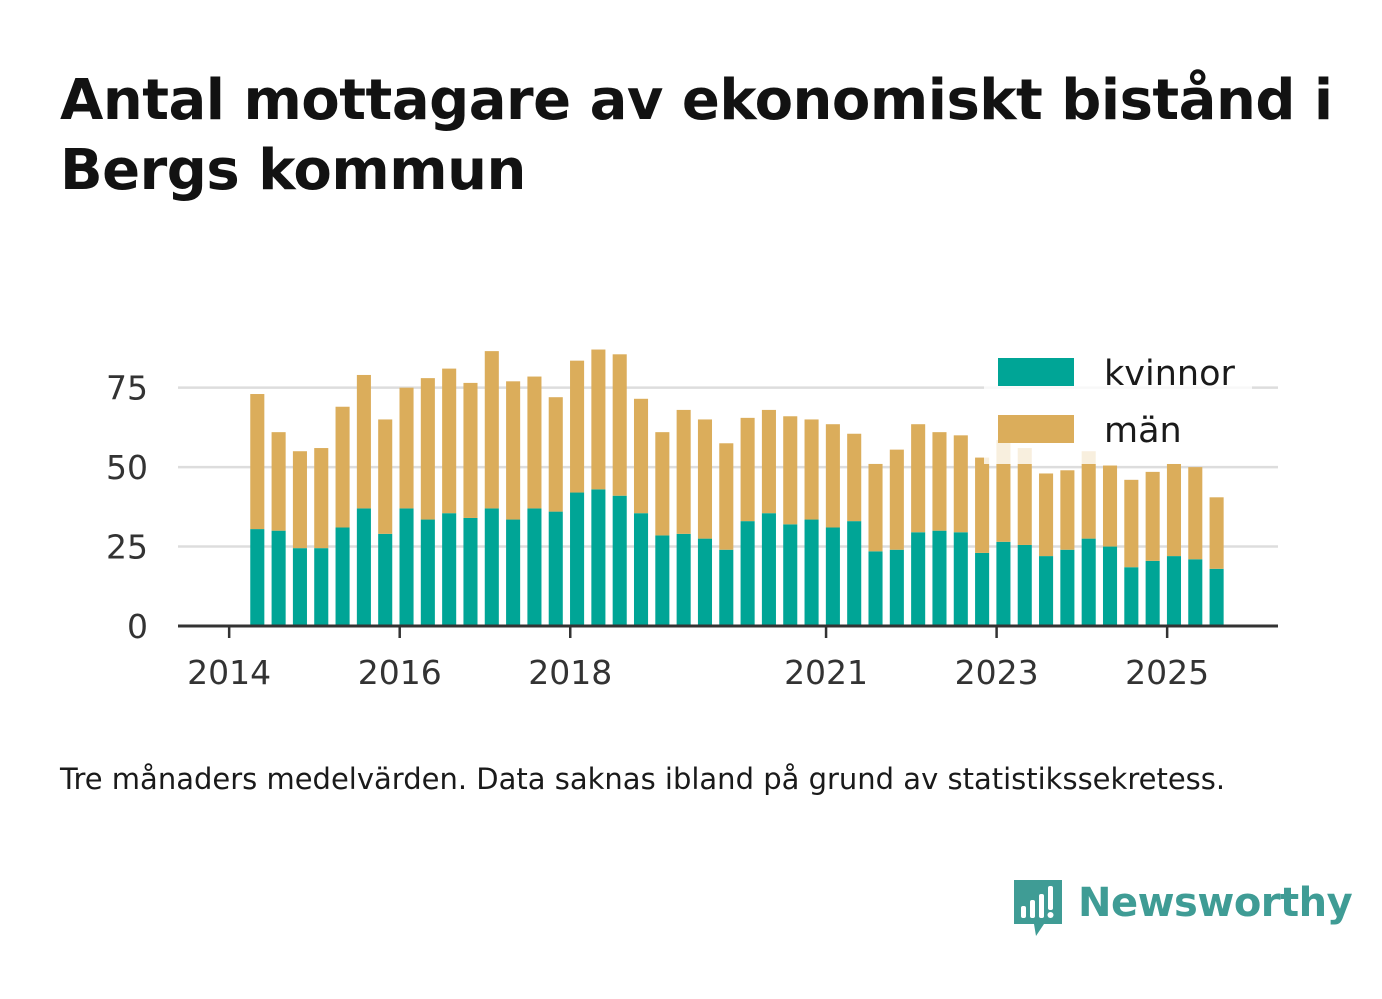 The height and width of the screenshot is (999, 1382). What do you see at coordinates (127, 467) in the screenshot?
I see `y-tick-label: 50` at bounding box center [127, 467].